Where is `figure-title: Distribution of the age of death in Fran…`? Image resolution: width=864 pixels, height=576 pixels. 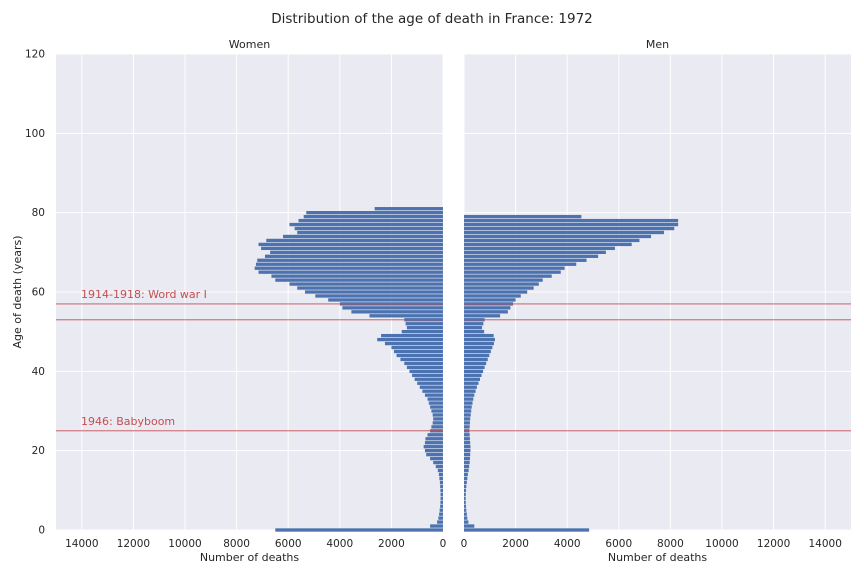 figure-title: Distribution of the age of death in Fran… is located at coordinates (432, 19).